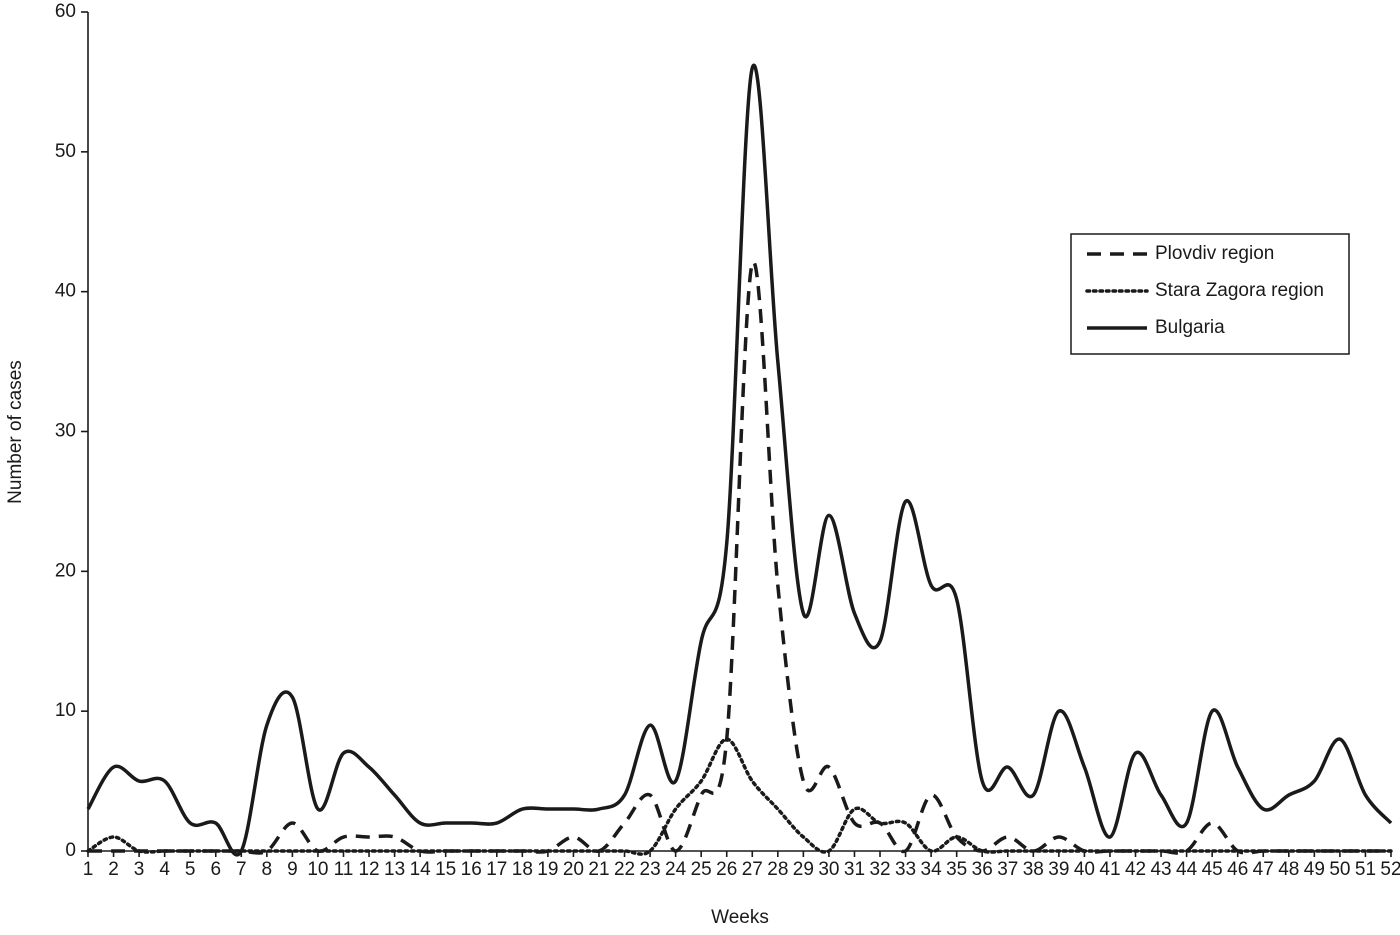 This screenshot has height=935, width=1400. Describe the element at coordinates (522, 869) in the screenshot. I see `x-tick-label: 18` at that location.